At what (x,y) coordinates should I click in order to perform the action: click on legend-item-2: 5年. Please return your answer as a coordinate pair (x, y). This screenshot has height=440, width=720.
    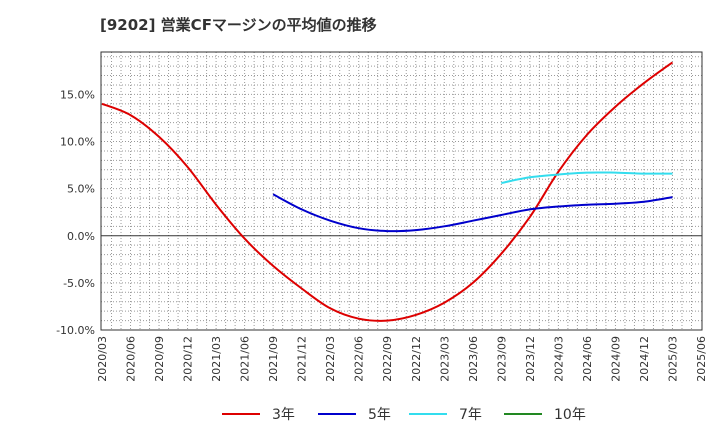
    Looking at the image, I should click on (354, 414).